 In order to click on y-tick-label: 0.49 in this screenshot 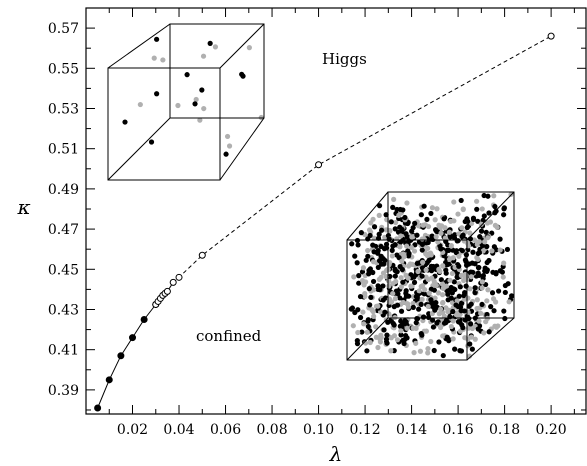, I will do `click(63, 190)`.